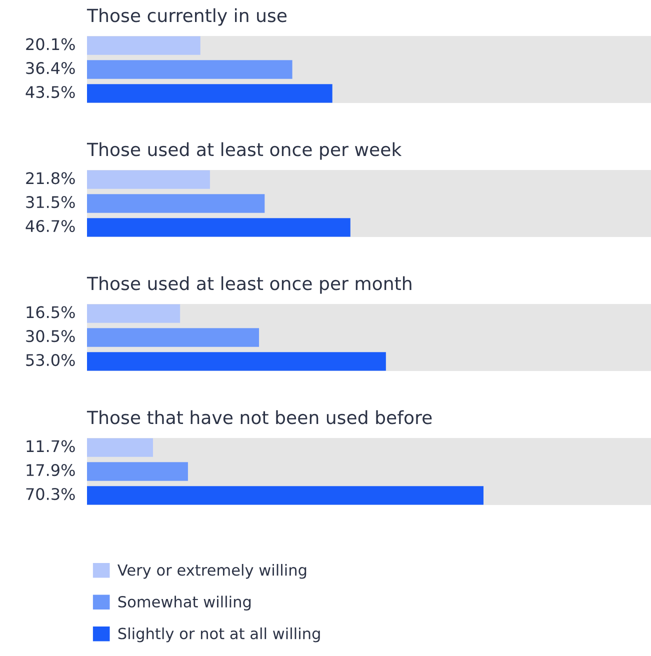  What do you see at coordinates (184, 603) in the screenshot?
I see `legend-label: Somewhat willing` at bounding box center [184, 603].